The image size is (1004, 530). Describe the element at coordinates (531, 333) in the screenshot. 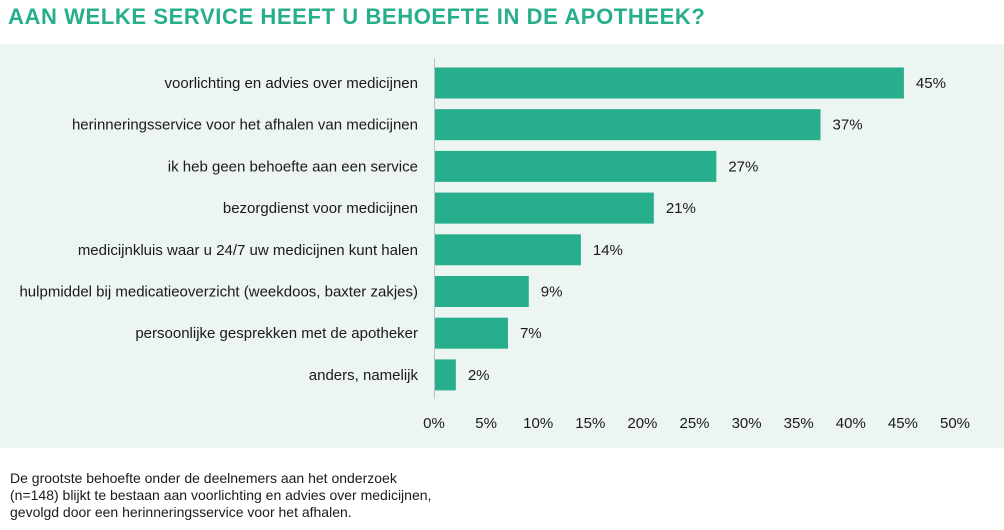

I see `value-label: 7%` at that location.